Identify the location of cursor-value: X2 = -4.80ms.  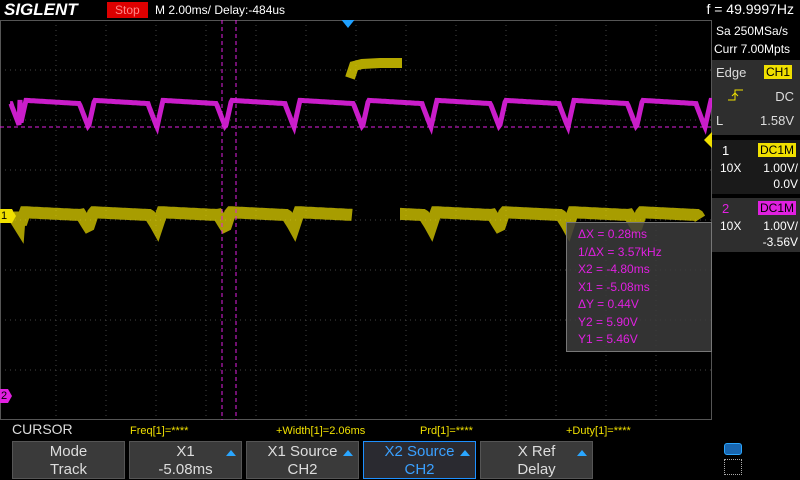
(614, 269).